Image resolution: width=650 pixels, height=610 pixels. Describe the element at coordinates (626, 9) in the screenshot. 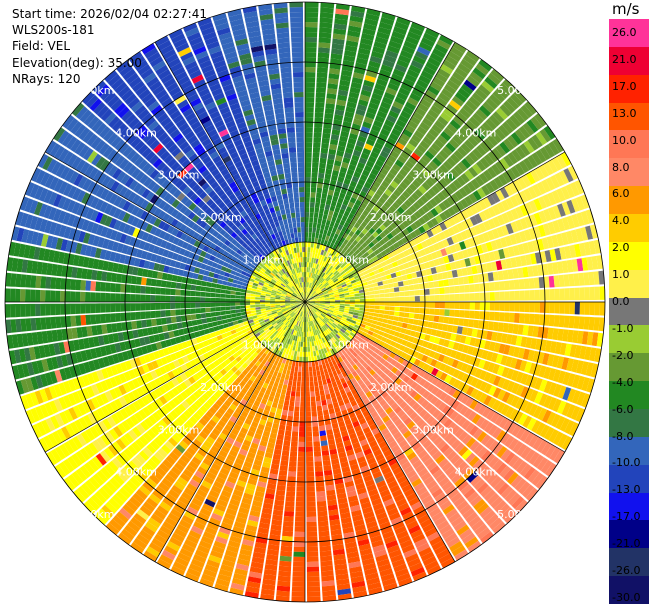

I see `colorbar-unit: m/s` at that location.